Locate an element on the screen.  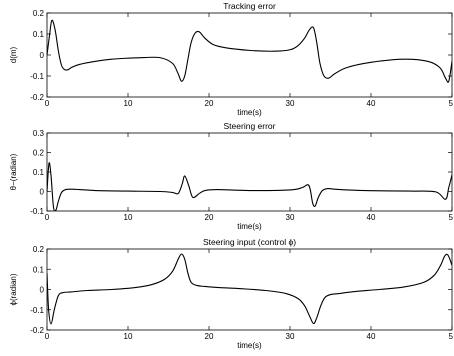
chart-title: Steering error is located at coordinates (250, 126).